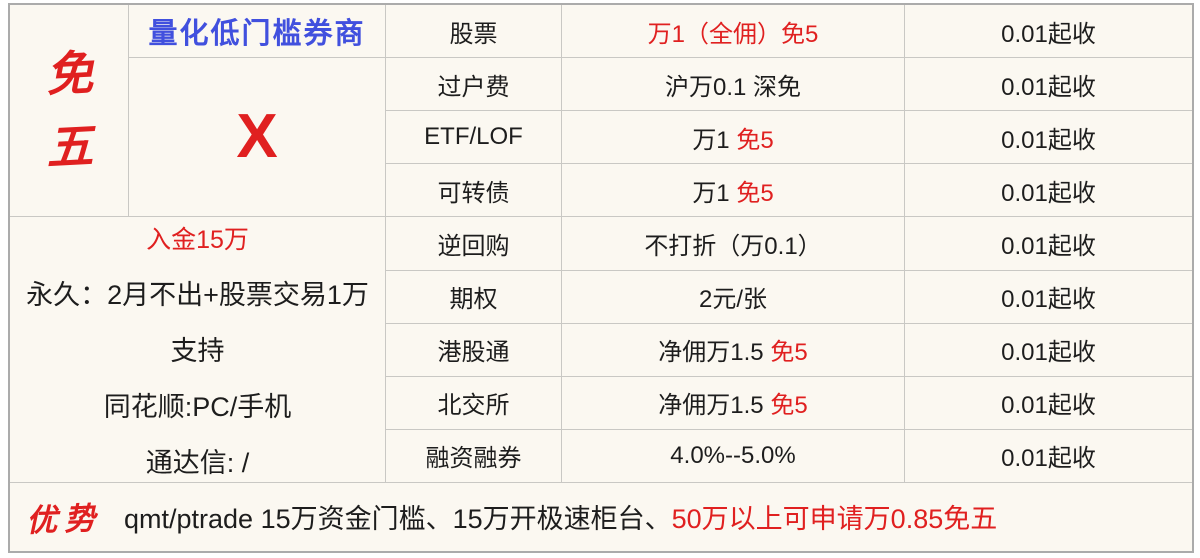 The height and width of the screenshot is (558, 1200). I want to click on fee-row-name: 融资融券, so click(473, 455).